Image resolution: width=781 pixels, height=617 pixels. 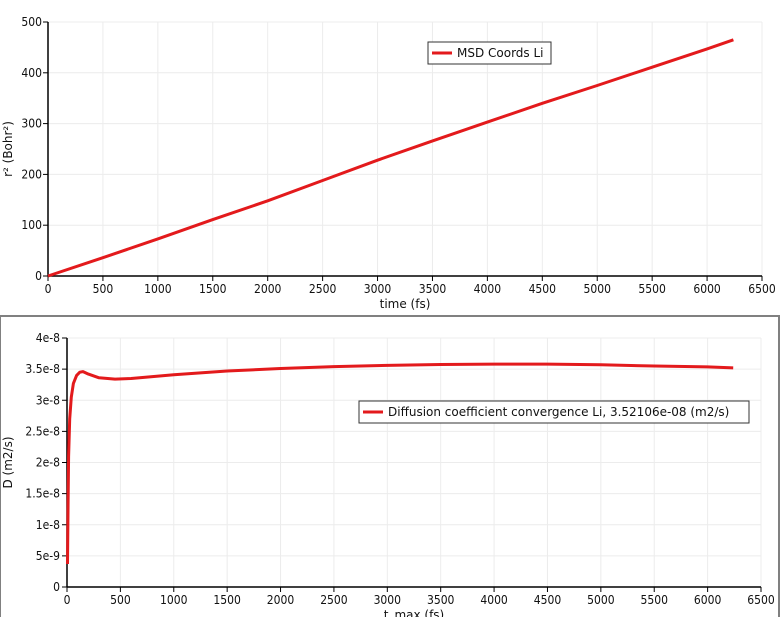 What do you see at coordinates (42, 369) in the screenshot?
I see `y-tick-label: 3.5e-8` at bounding box center [42, 369].